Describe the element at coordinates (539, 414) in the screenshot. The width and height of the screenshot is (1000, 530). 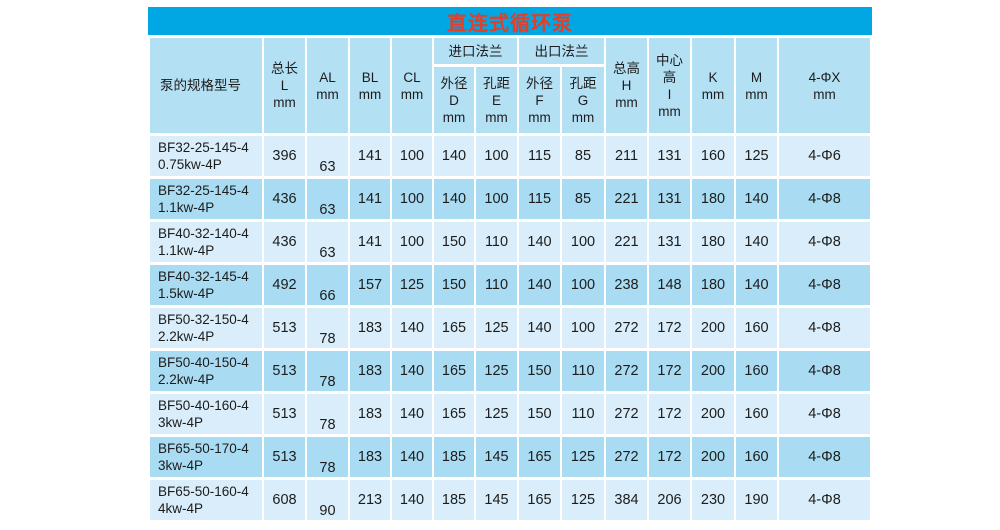
I see `outlet-od-cell: 150` at that location.